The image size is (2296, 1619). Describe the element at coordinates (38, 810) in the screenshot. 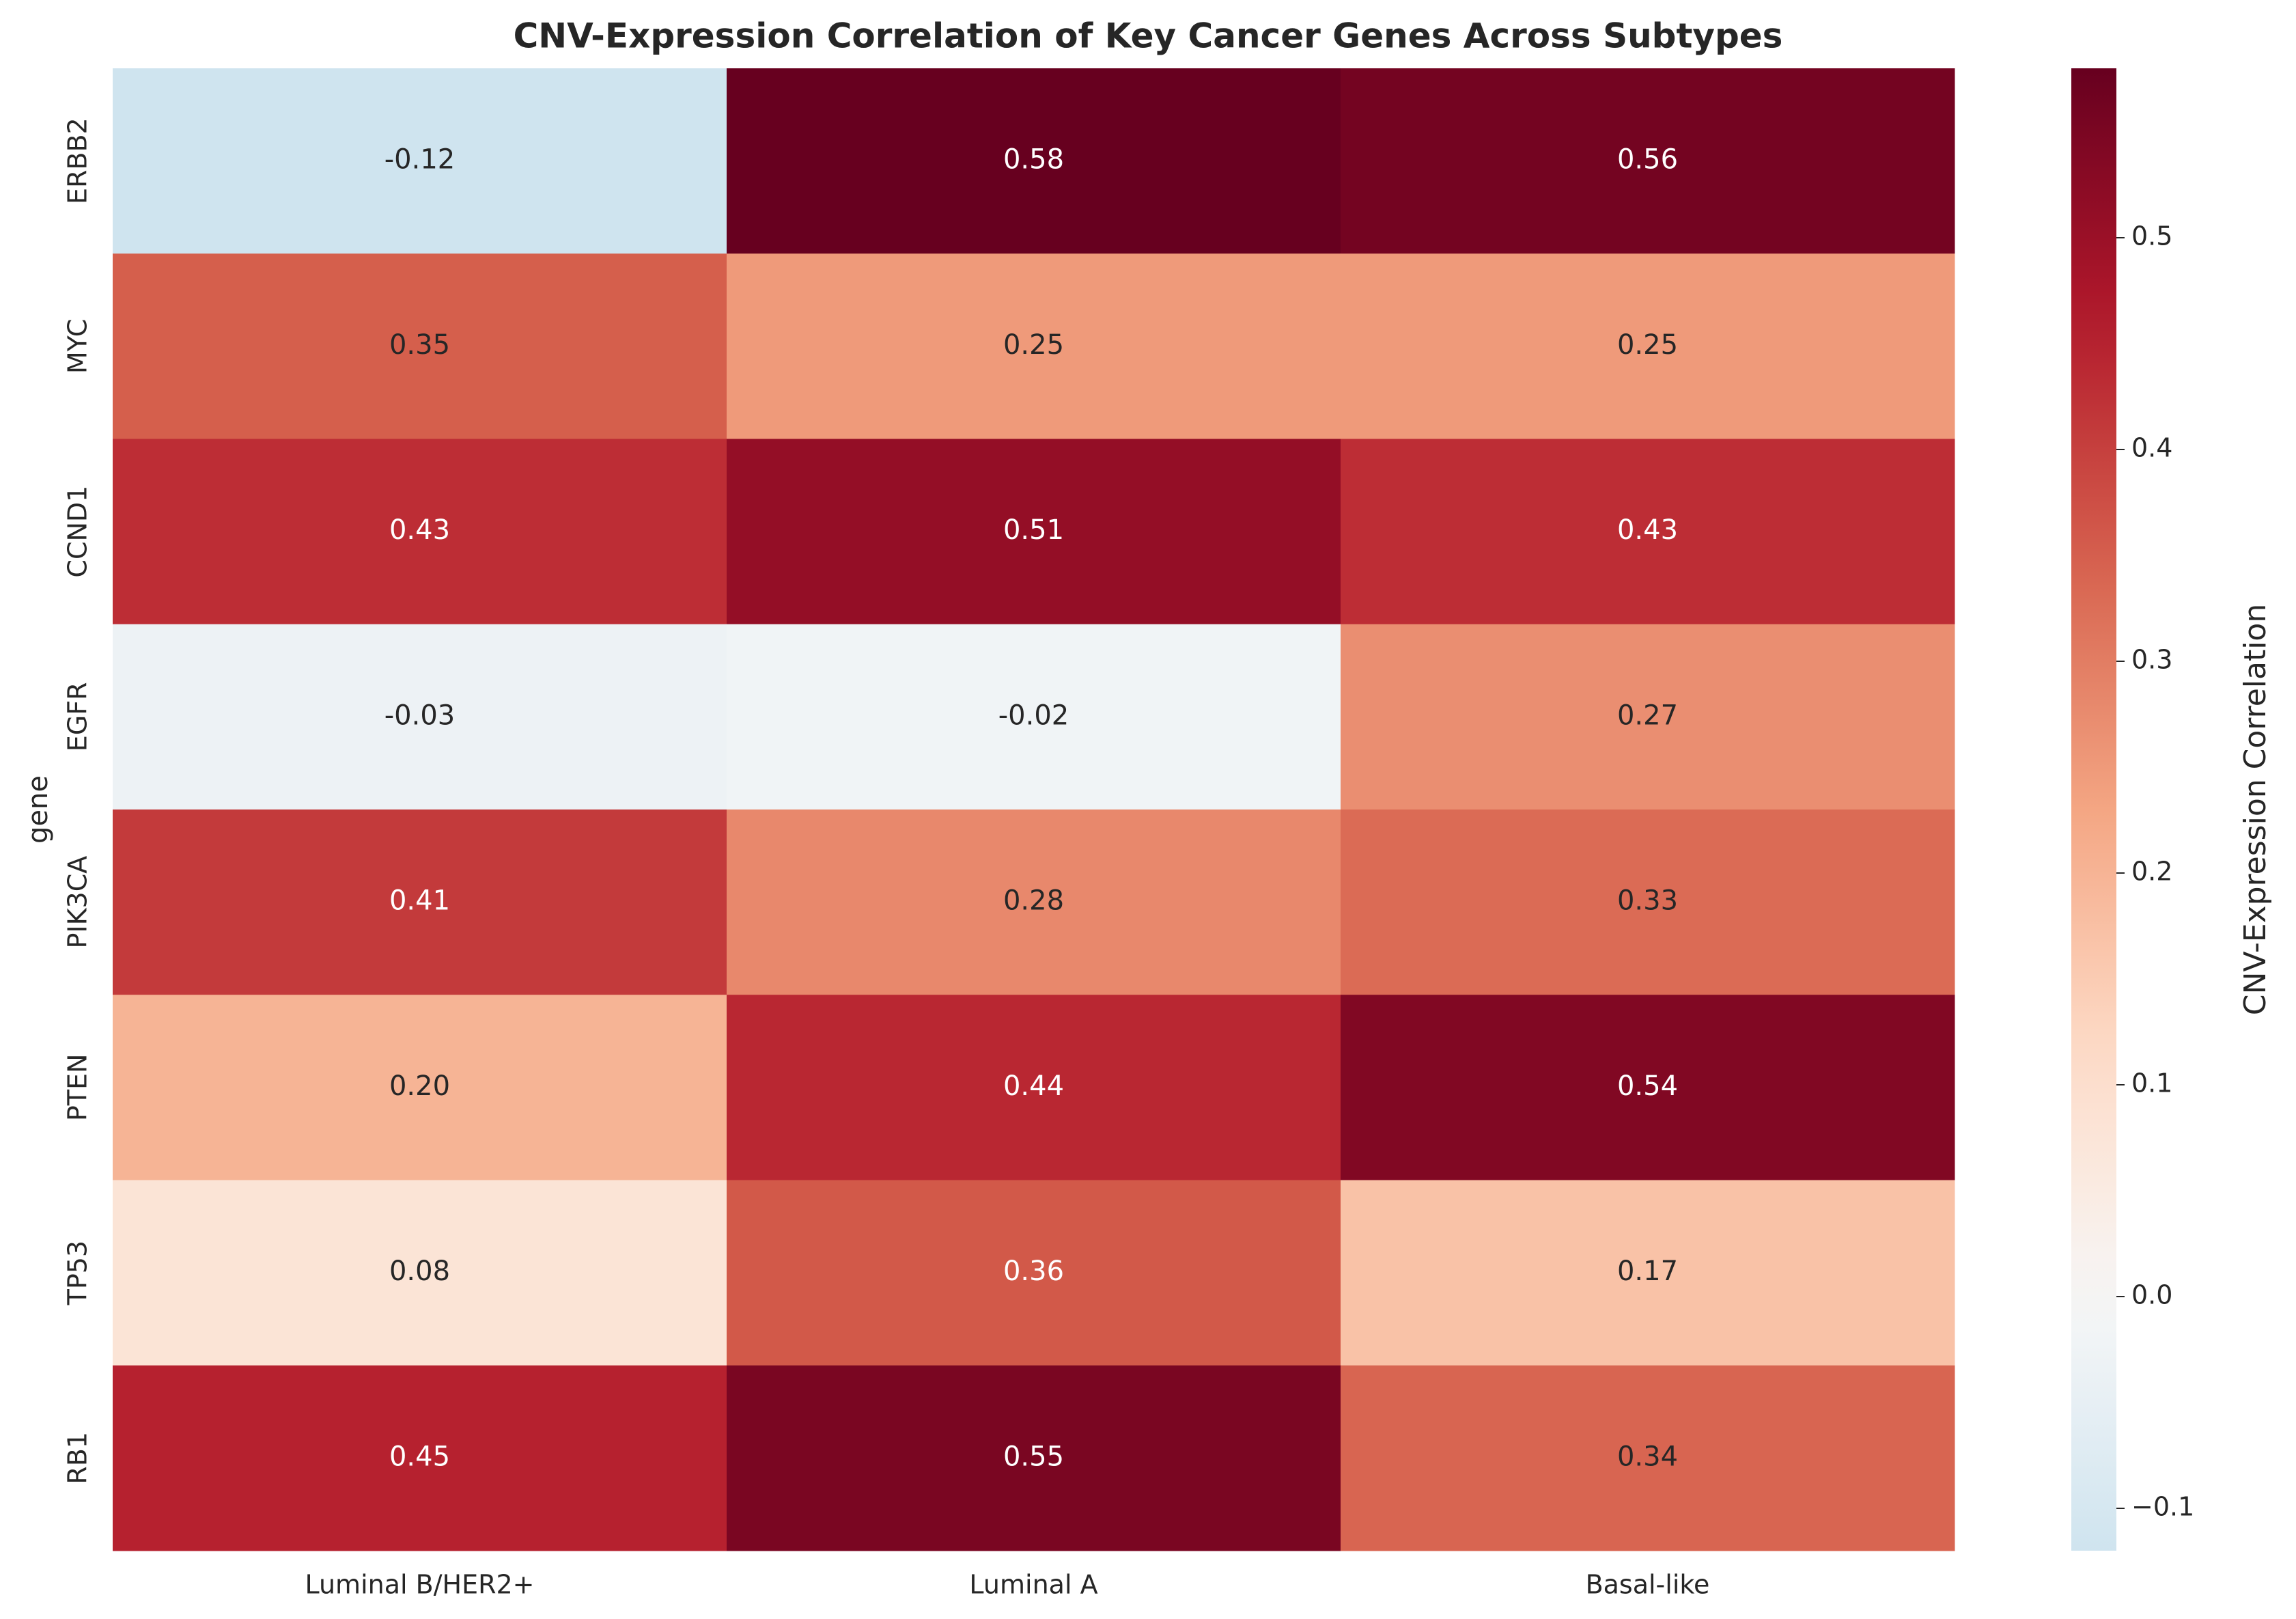

I see `y-axis-label: gene` at that location.